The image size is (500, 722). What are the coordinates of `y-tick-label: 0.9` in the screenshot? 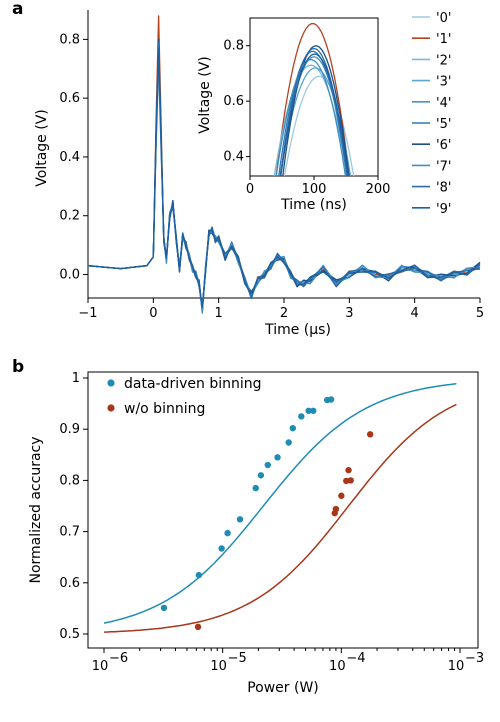 It's located at (69, 429).